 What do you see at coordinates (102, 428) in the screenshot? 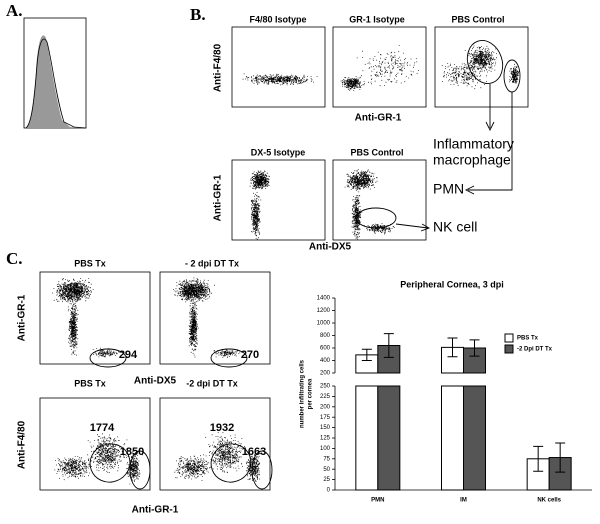
I see `gate-count: 1774` at bounding box center [102, 428].